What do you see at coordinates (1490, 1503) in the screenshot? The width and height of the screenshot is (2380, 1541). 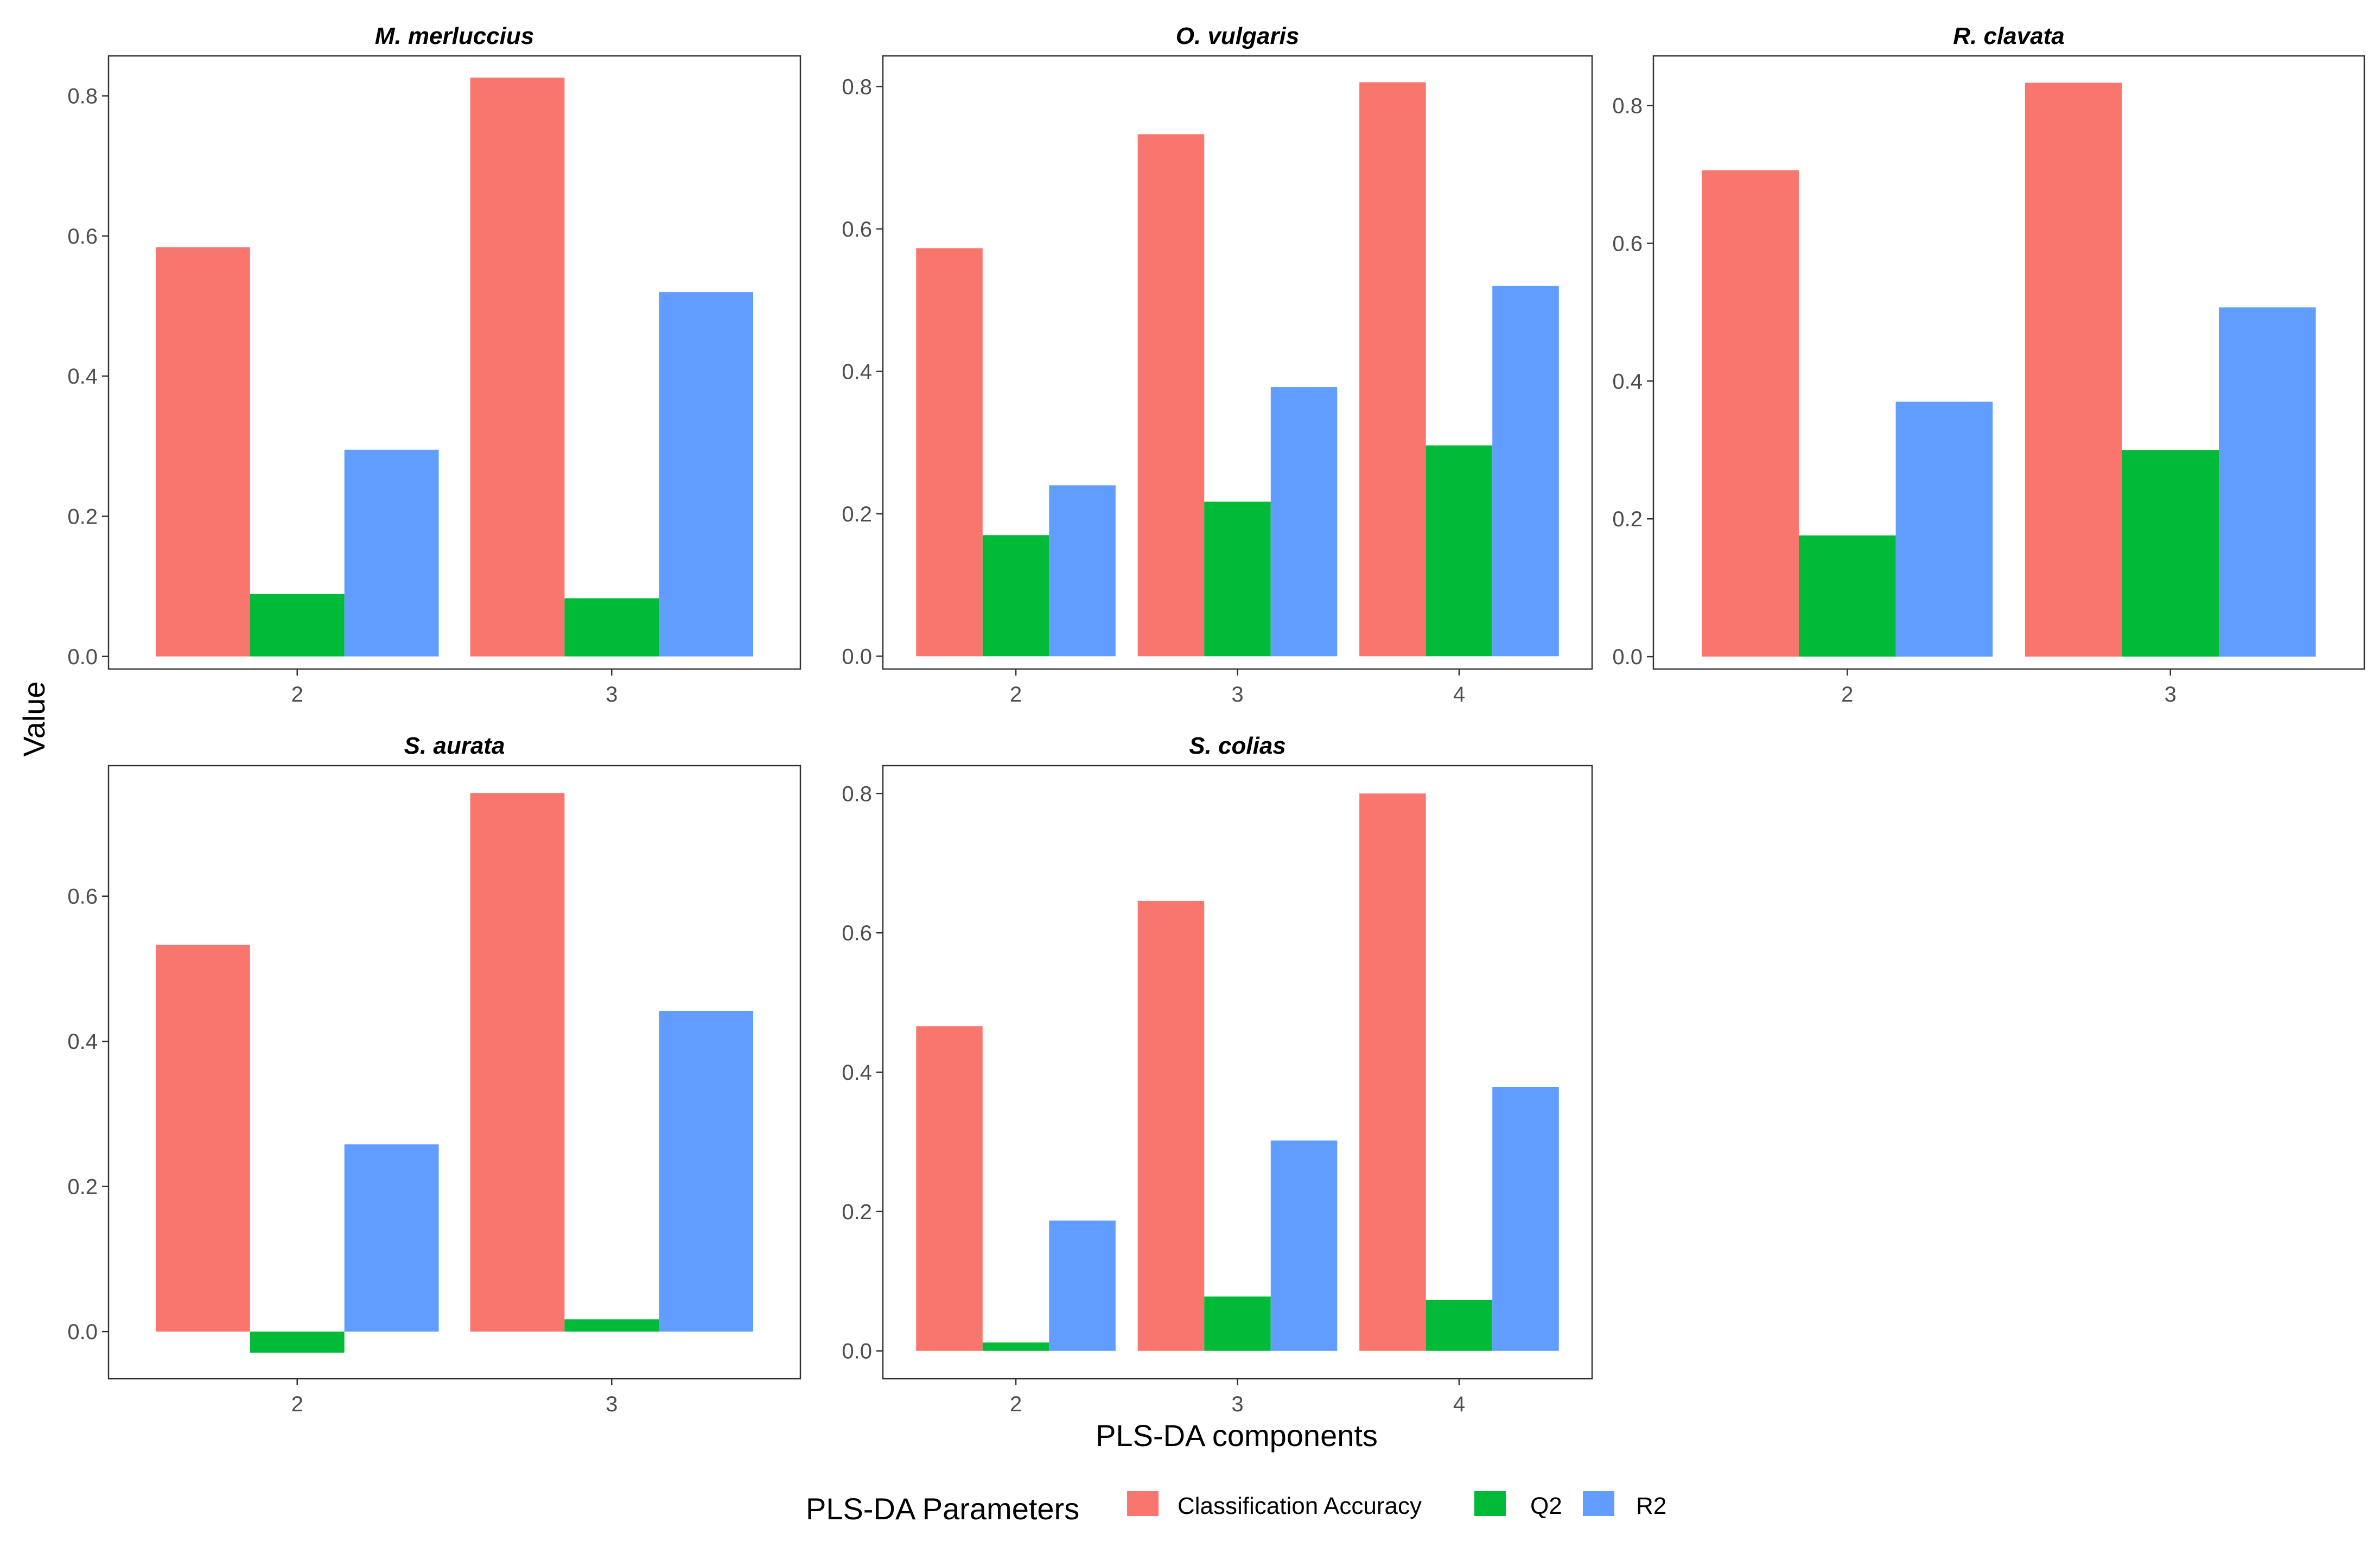 I see `legend-key-q2` at bounding box center [1490, 1503].